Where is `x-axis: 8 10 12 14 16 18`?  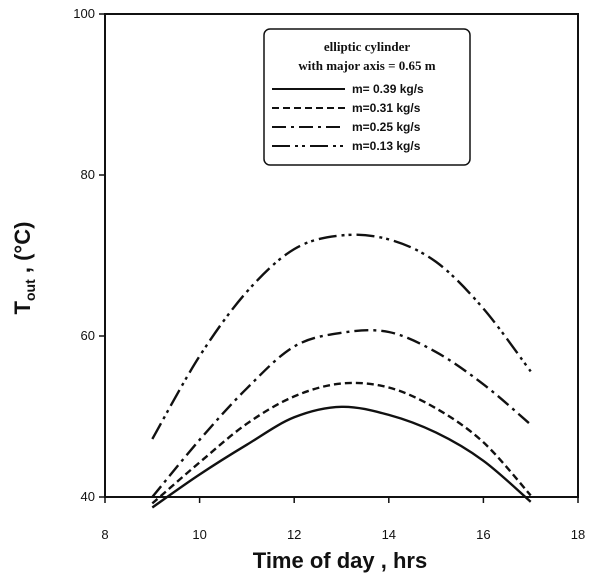
x-axis: 8 10 12 14 16 18 is located at coordinates (343, 519).